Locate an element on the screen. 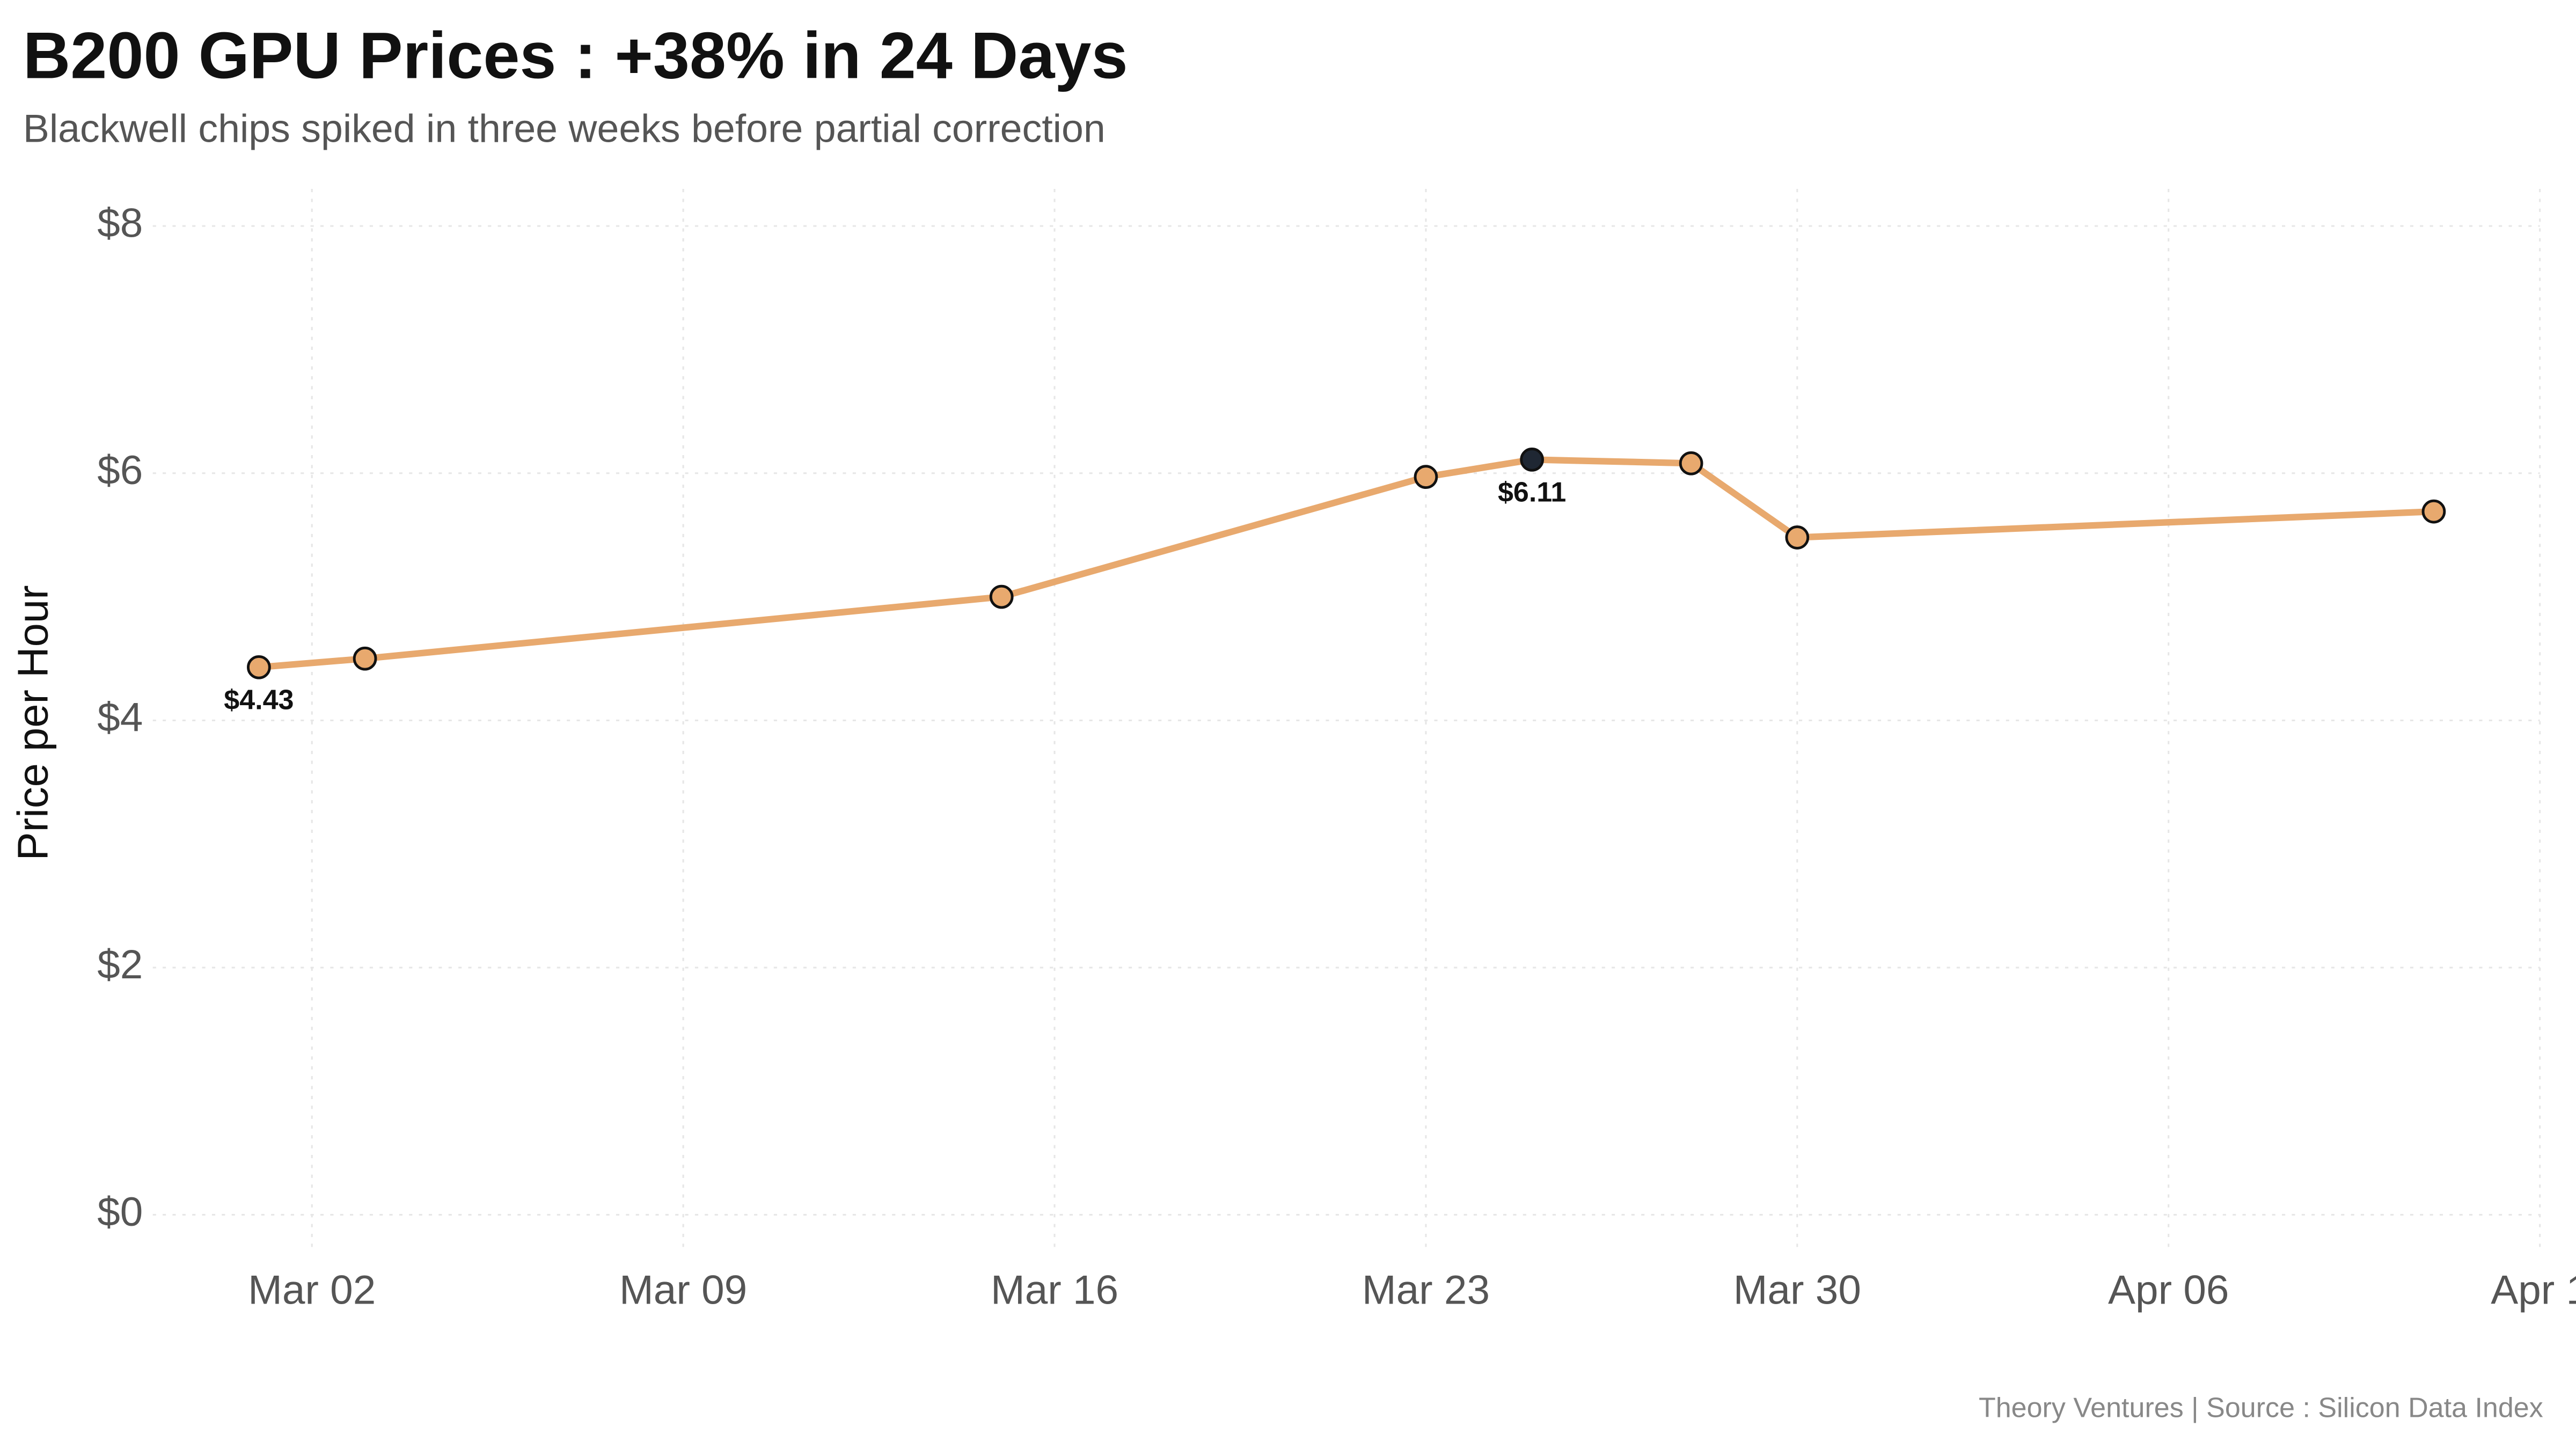 The width and height of the screenshot is (2576, 1449). y-tick-label: $4 is located at coordinates (120, 718).